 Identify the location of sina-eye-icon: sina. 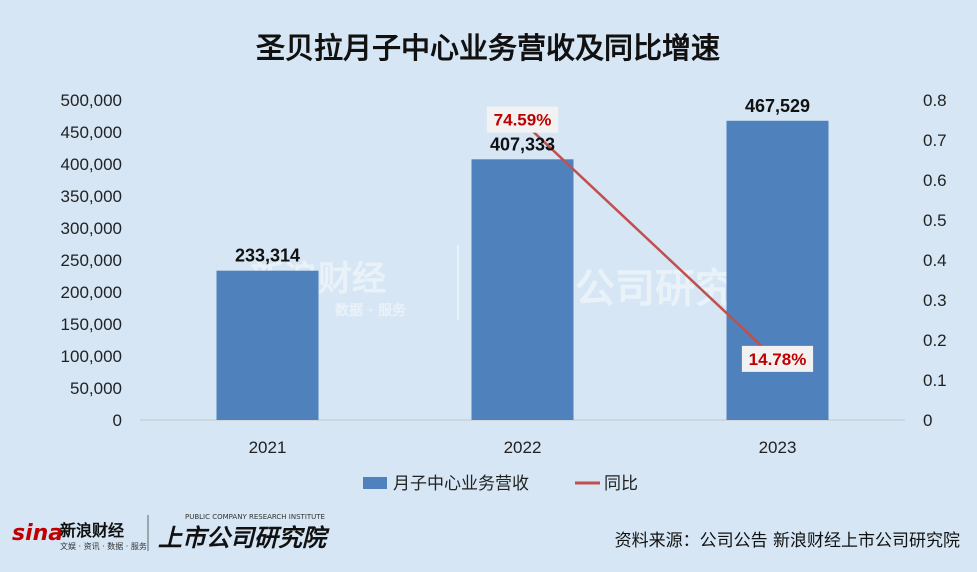
(37, 533).